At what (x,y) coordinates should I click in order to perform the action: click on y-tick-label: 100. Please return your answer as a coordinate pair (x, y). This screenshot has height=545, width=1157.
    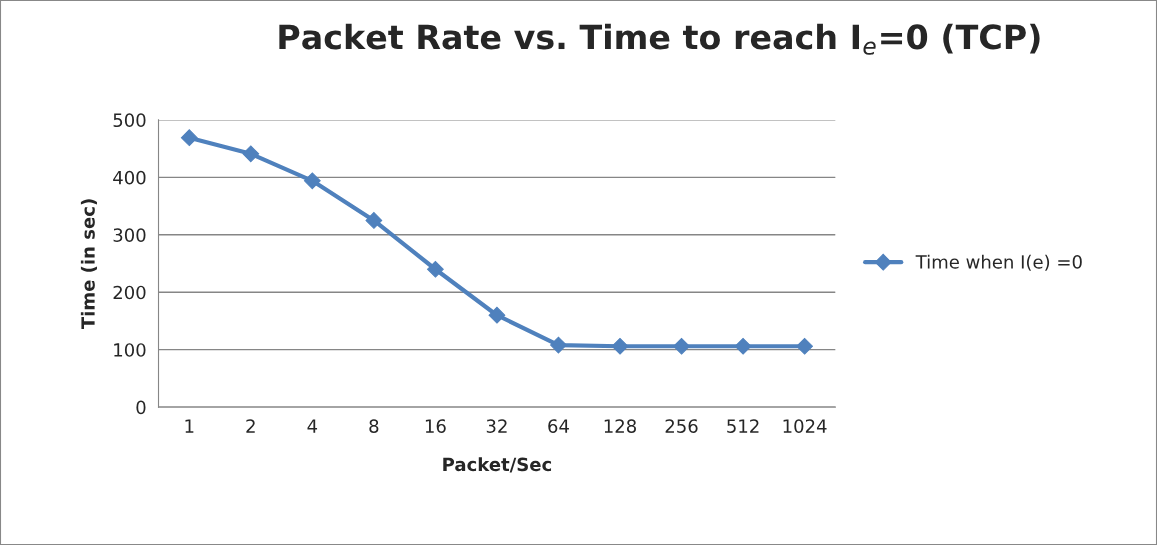
    Looking at the image, I should click on (130, 350).